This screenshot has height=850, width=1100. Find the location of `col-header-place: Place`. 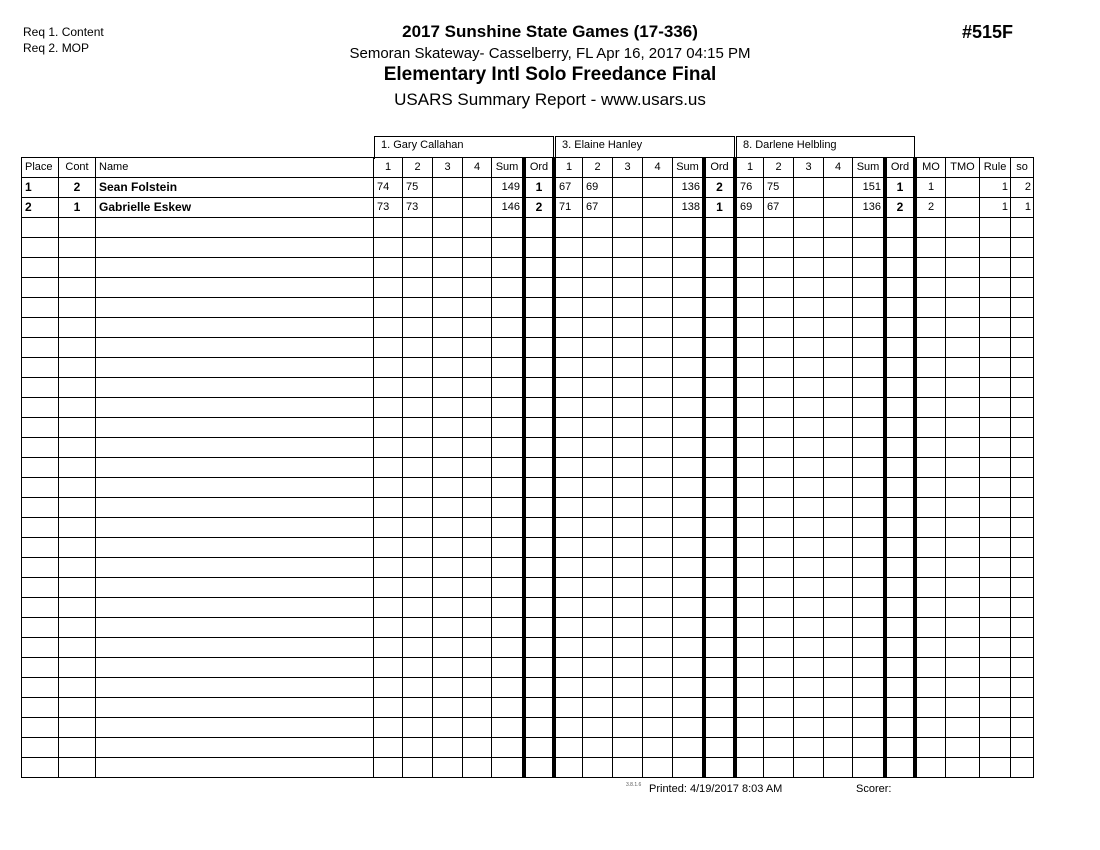

col-header-place: Place is located at coordinates (40, 167).